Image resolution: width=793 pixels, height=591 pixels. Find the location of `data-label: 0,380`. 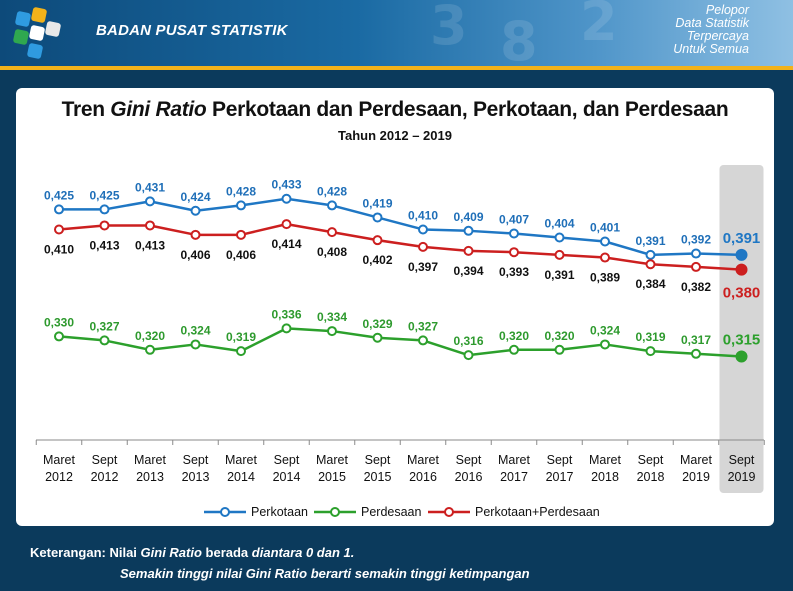

data-label: 0,380 is located at coordinates (742, 293).